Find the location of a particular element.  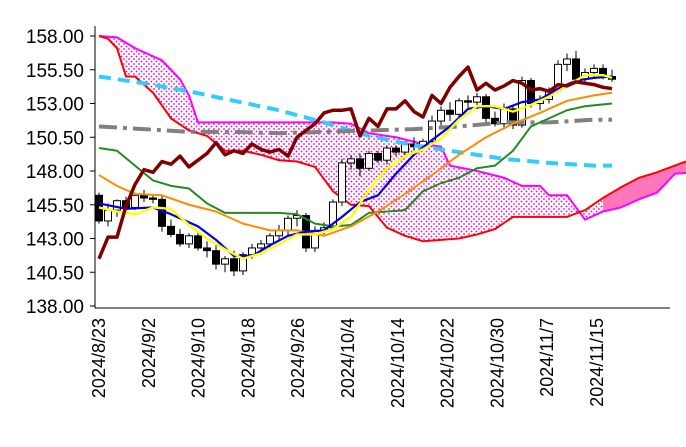

y-tick-label: 155.50 is located at coordinates (55, 71).